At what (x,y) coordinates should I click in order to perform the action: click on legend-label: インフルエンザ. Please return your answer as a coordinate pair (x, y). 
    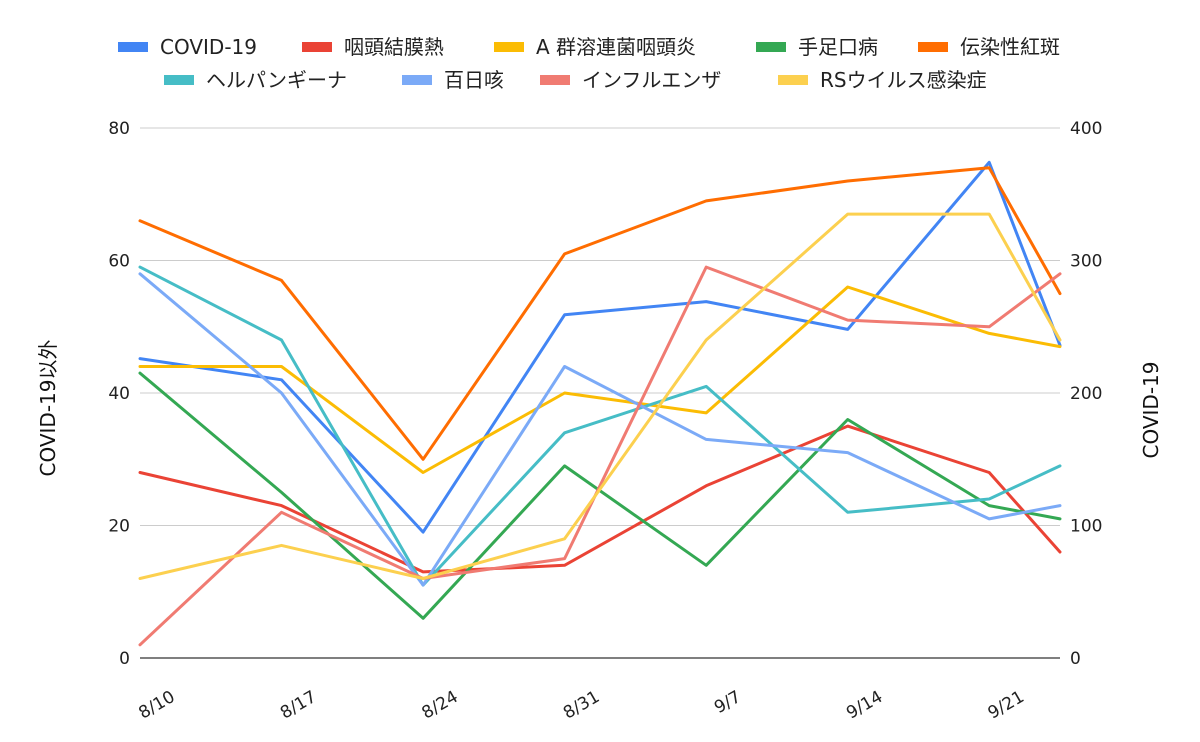
    Looking at the image, I should click on (651, 80).